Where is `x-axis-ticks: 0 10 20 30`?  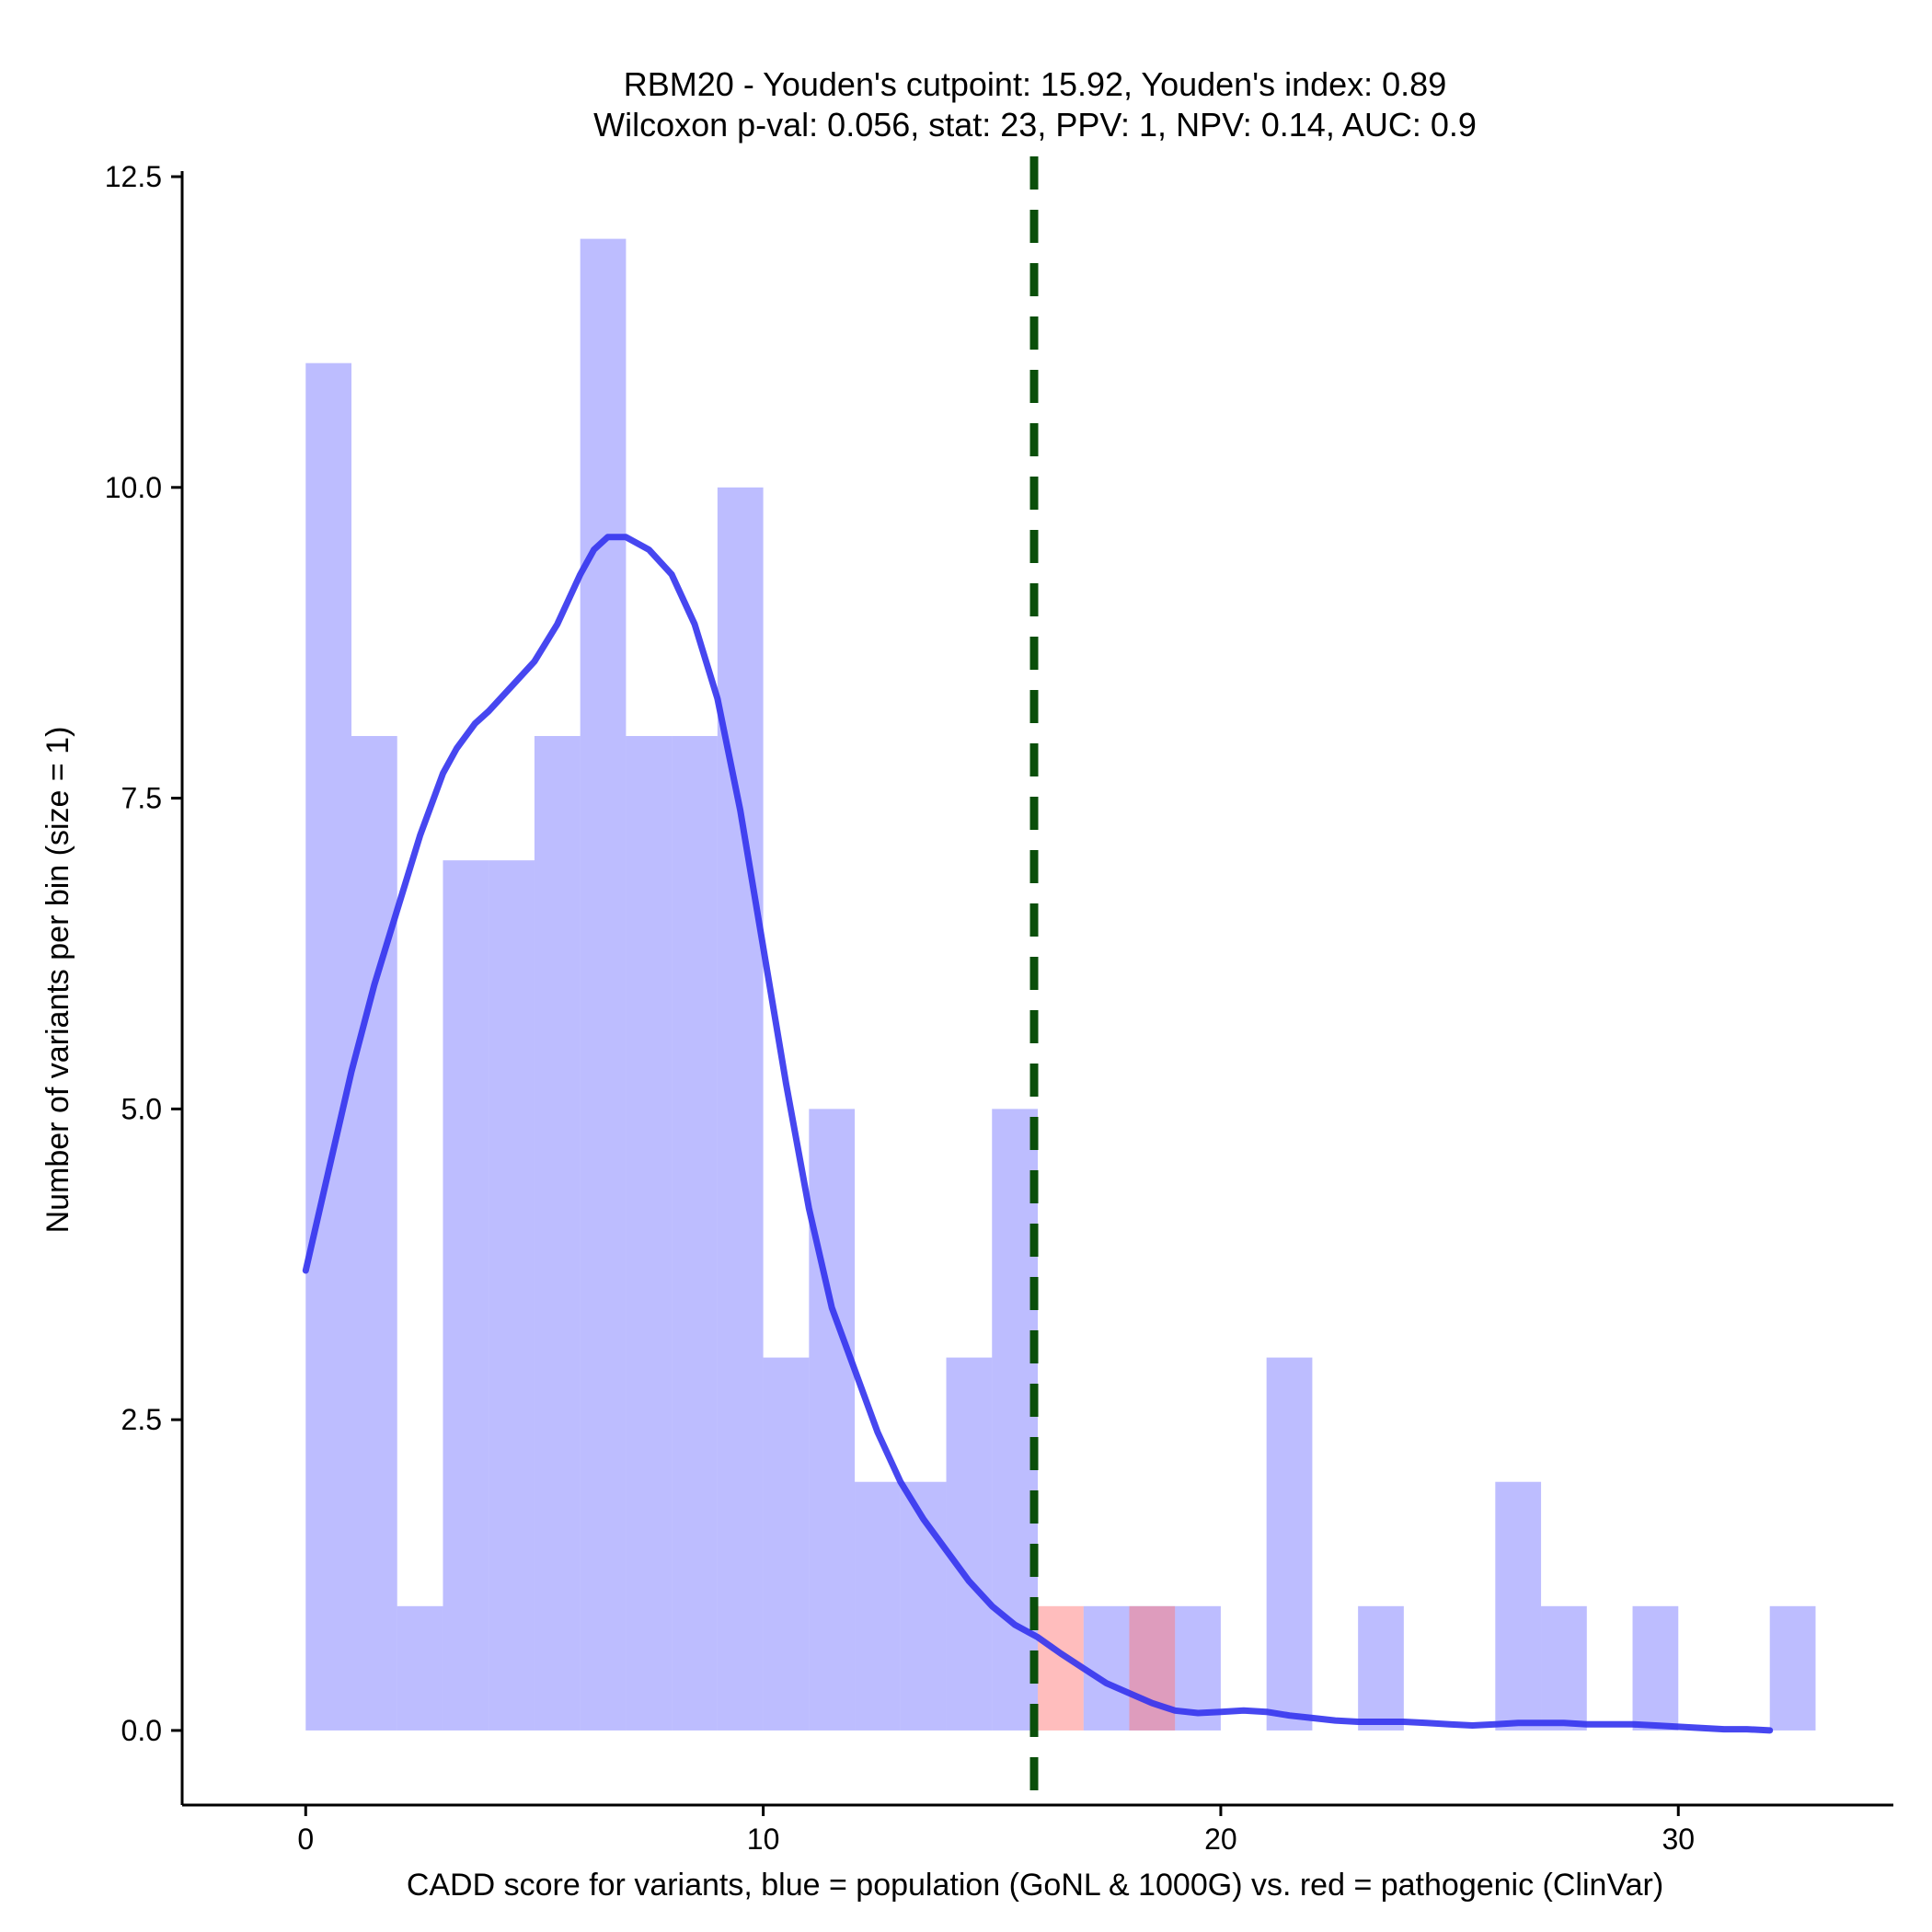
x-axis-ticks: 0 10 20 30 is located at coordinates (996, 1830).